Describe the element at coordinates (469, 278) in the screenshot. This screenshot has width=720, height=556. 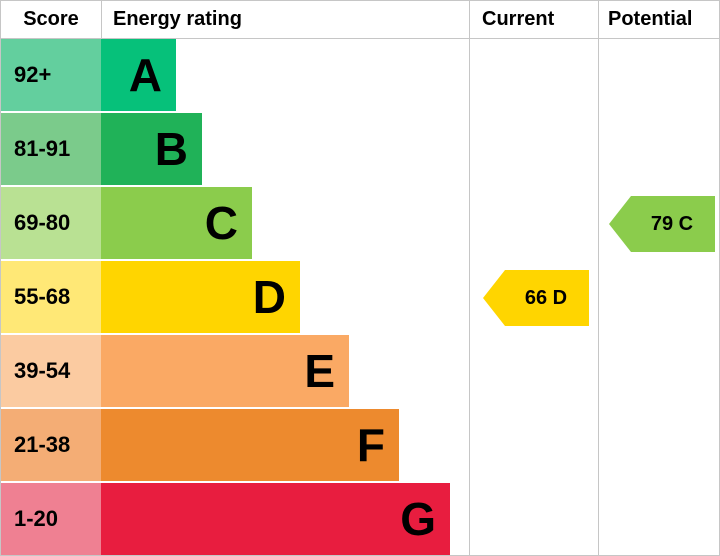
I see `column-divider-current` at that location.